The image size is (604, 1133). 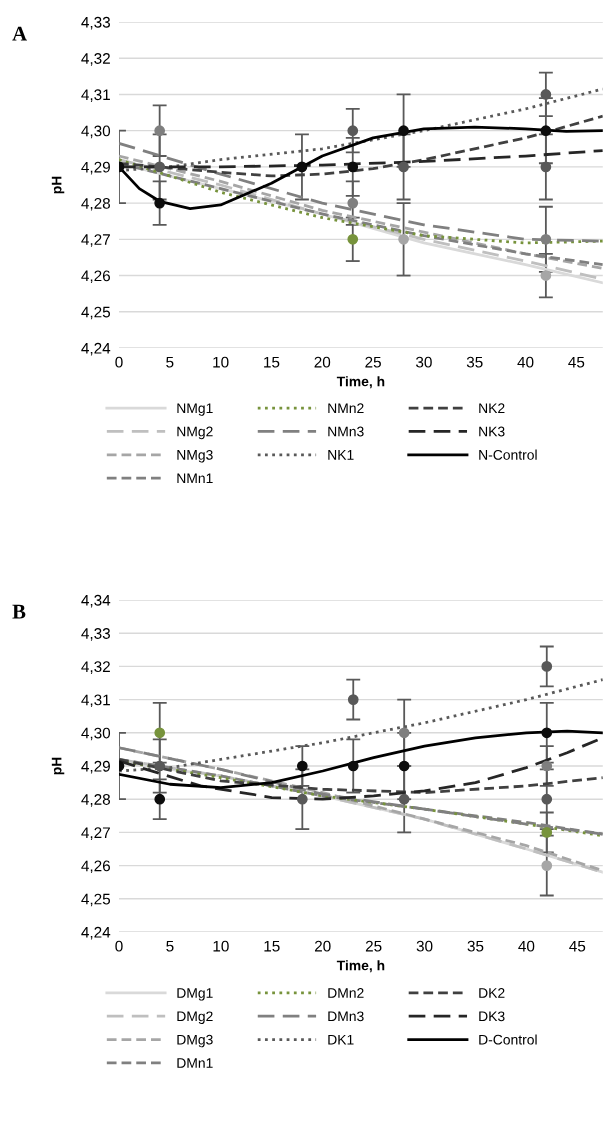 What do you see at coordinates (195, 456) in the screenshot?
I see `legend-label: NMg3` at bounding box center [195, 456].